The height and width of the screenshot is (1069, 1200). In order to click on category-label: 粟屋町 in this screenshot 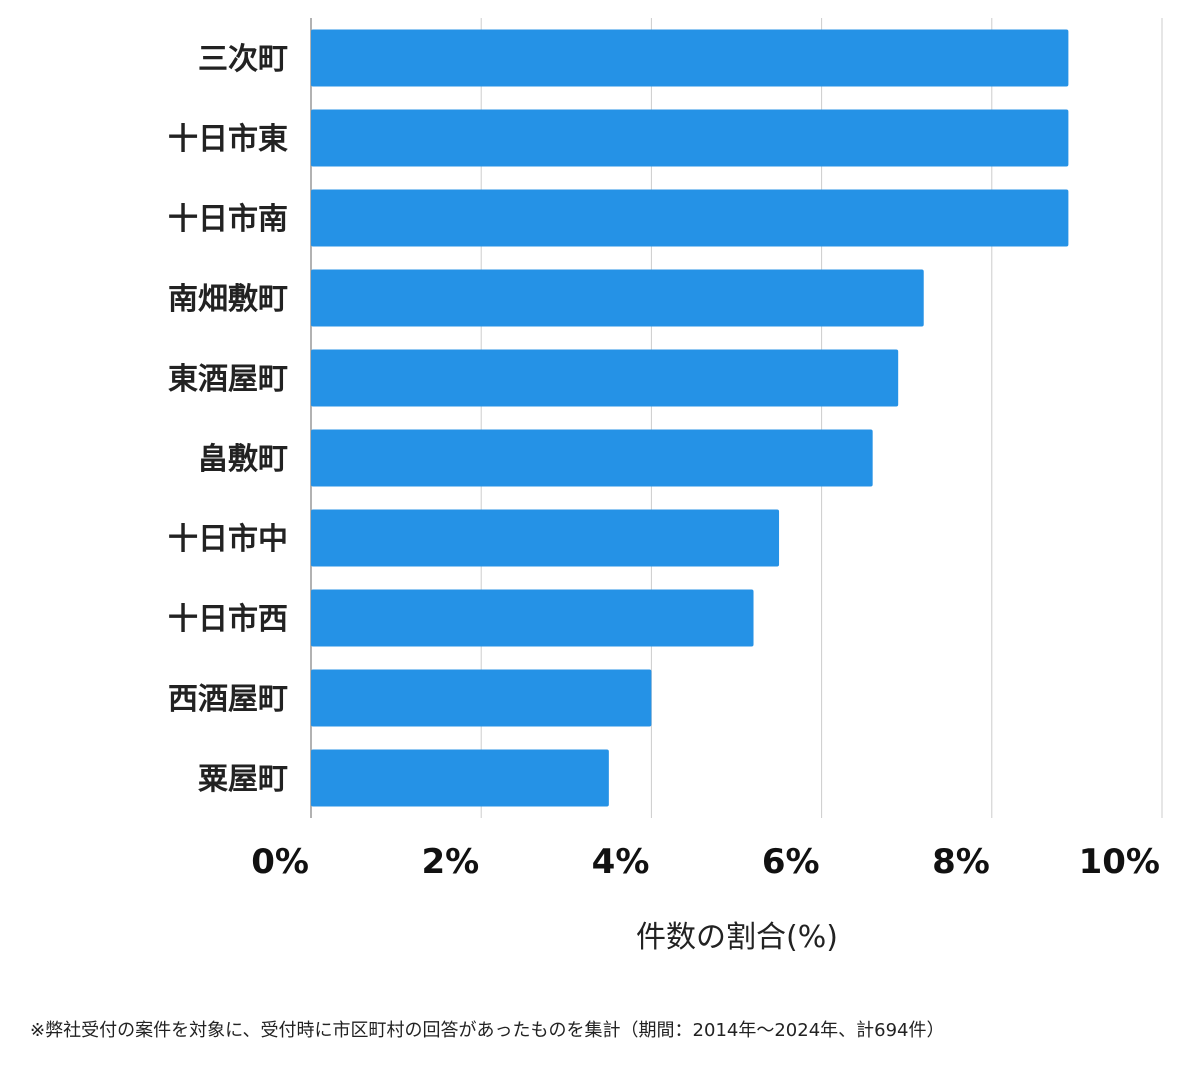, I will do `click(243, 779)`.